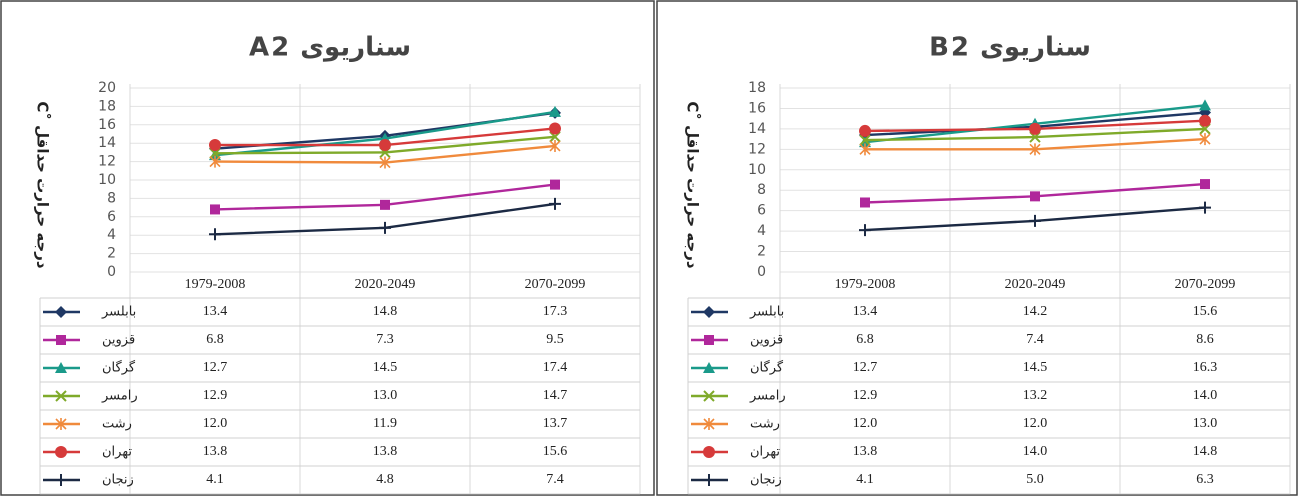 This screenshot has height=496, width=1298. Describe the element at coordinates (767, 396) in the screenshot. I see `legend-label: رامسر` at that location.